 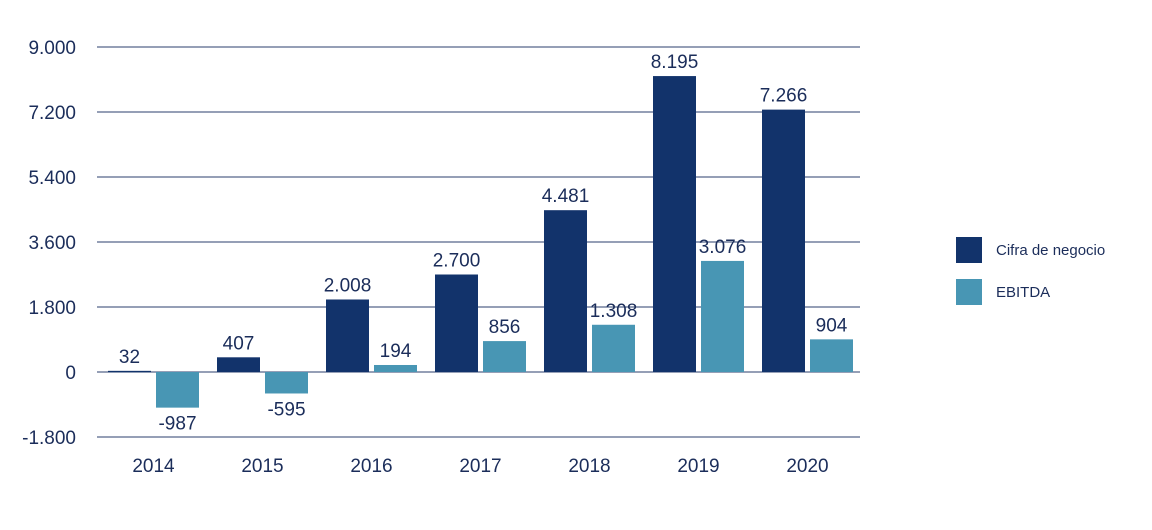 What do you see at coordinates (129, 371) in the screenshot?
I see `bar-cifra-2014` at bounding box center [129, 371].